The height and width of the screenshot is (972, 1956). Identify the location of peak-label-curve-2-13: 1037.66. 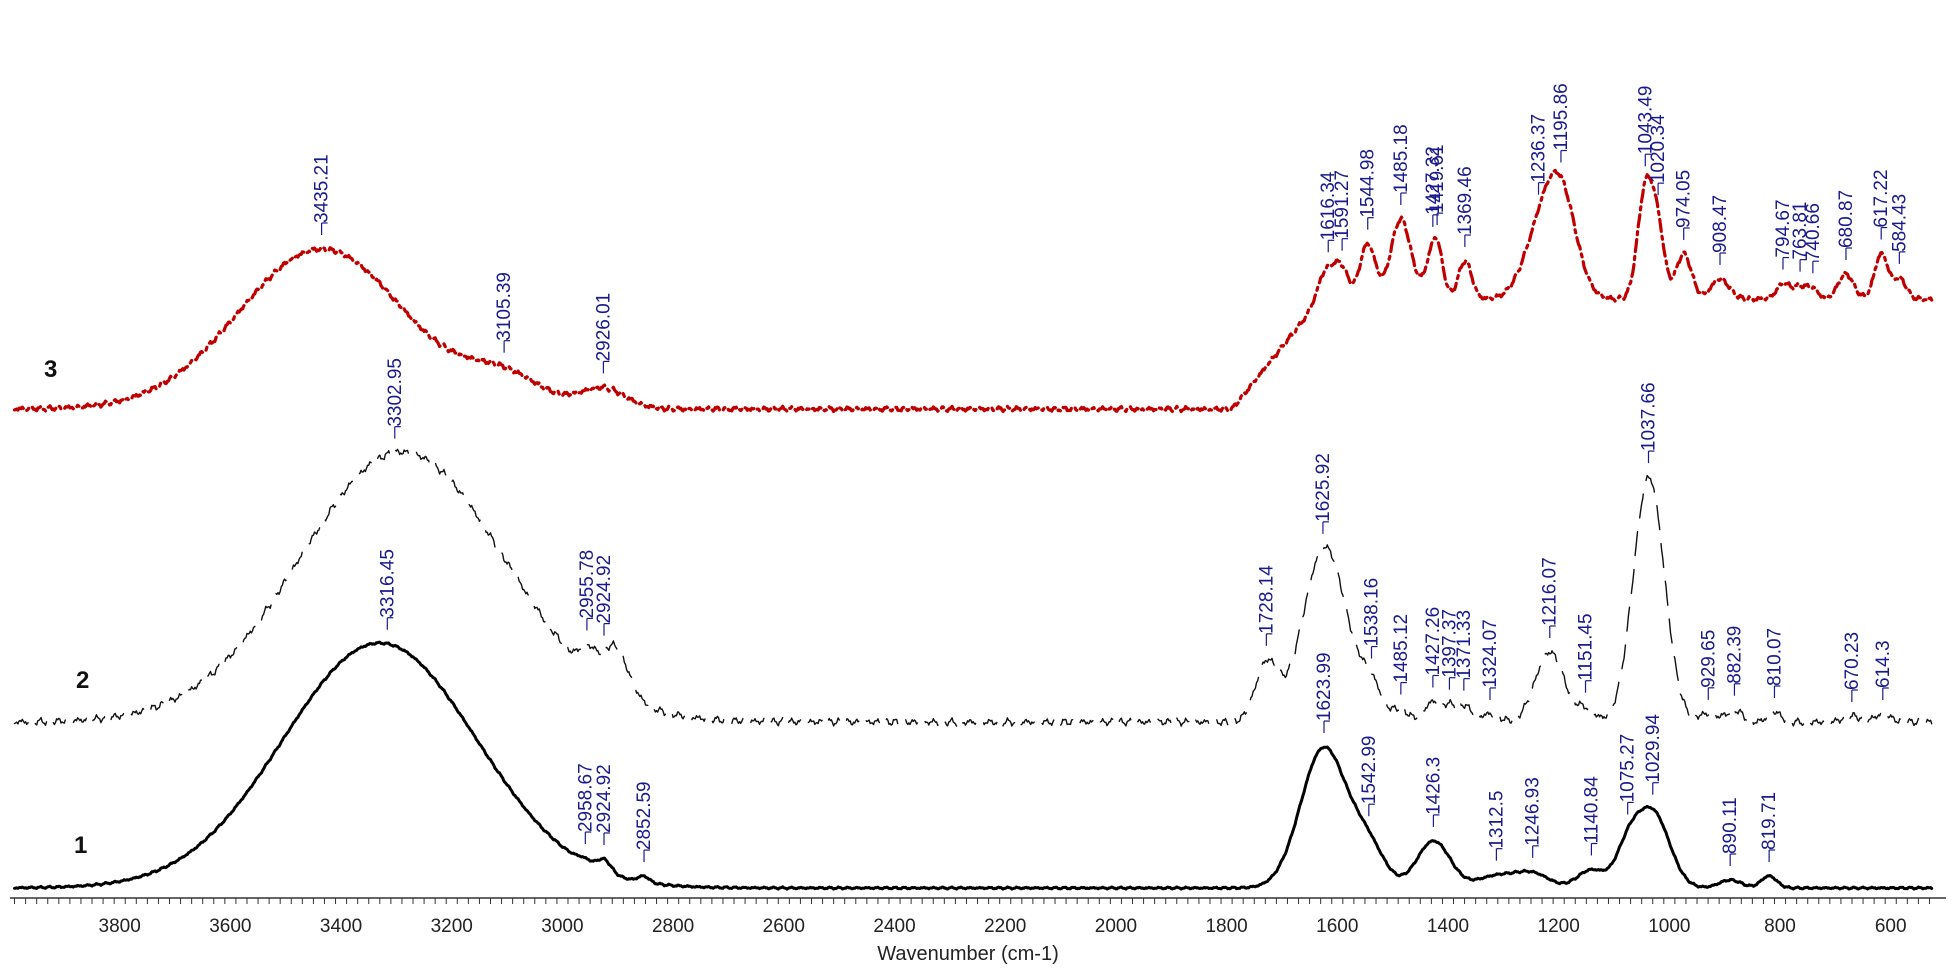
(1649, 416).